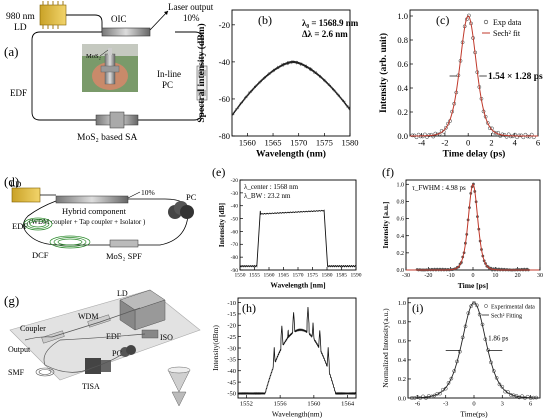 This screenshot has height=418, width=550. Describe the element at coordinates (540, 276) in the screenshot. I see `x-tick-label: 30` at that location.